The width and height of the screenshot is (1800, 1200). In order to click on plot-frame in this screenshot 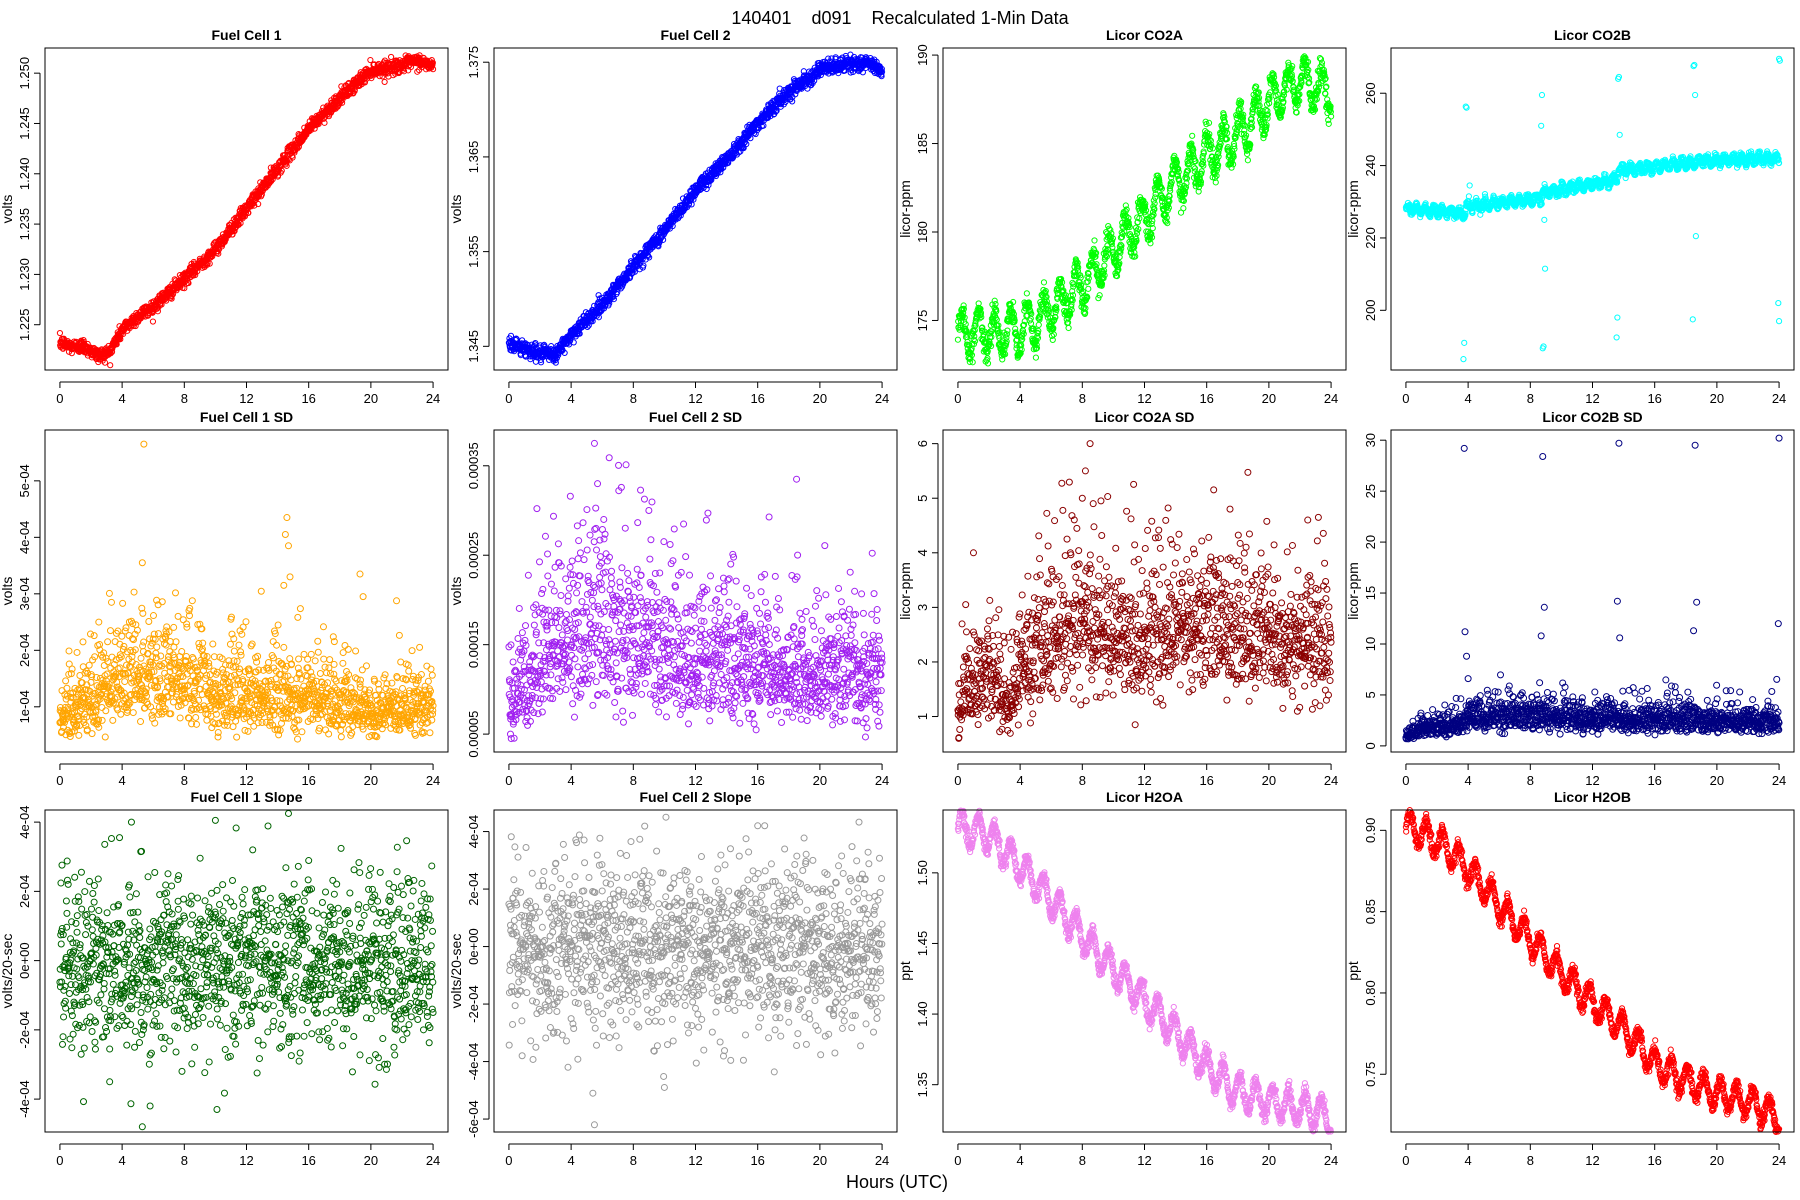, I will do `click(695, 209)`.